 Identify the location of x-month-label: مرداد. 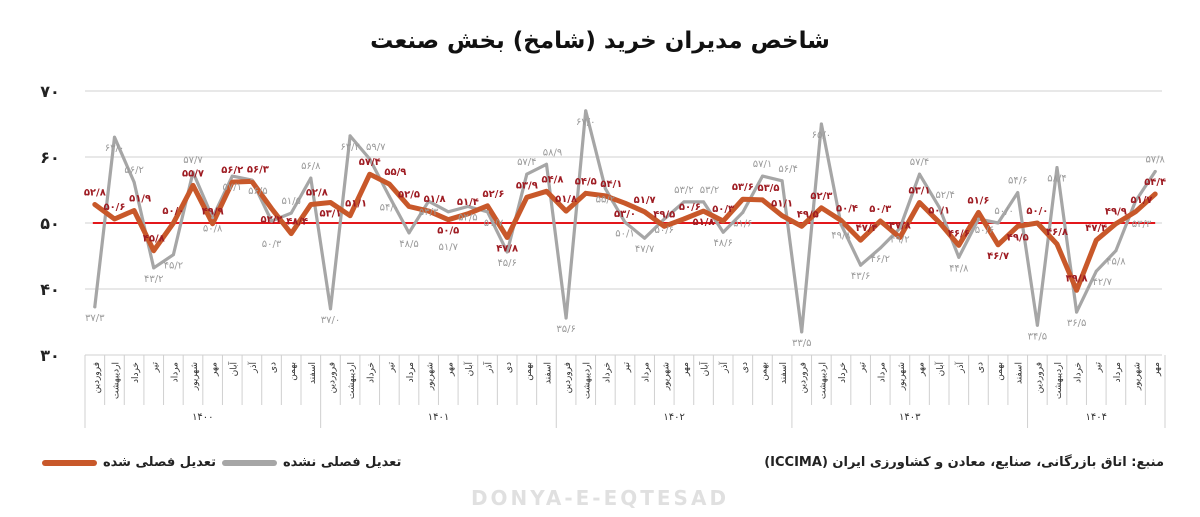
(882, 372).